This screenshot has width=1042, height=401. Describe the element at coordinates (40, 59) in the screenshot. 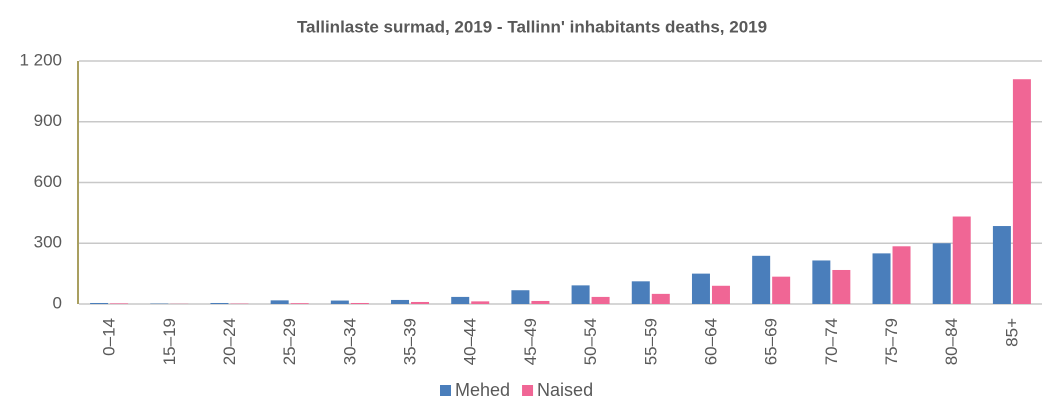

I see `y-tick-label: 1 200` at that location.